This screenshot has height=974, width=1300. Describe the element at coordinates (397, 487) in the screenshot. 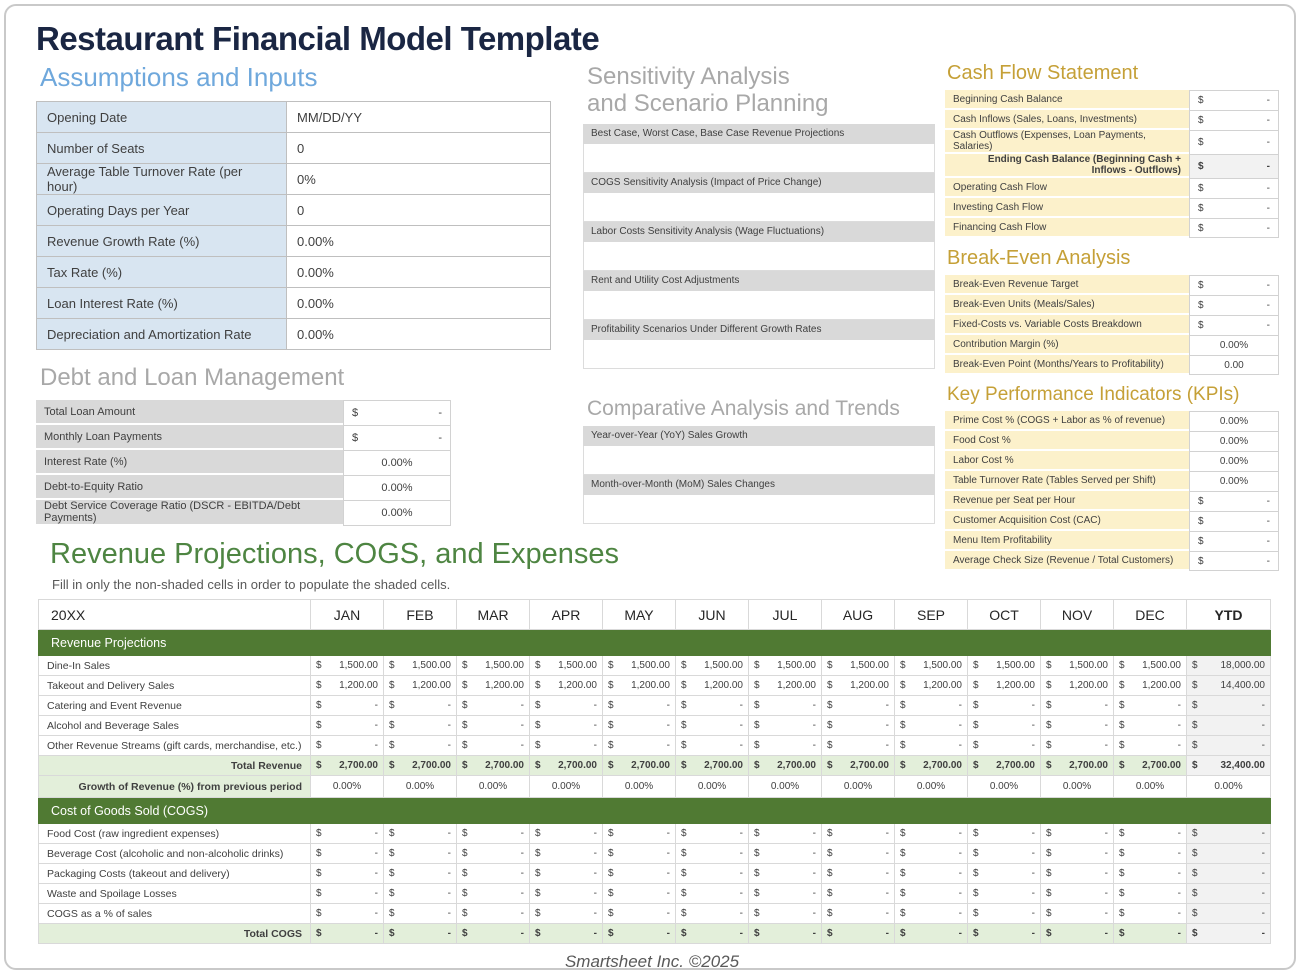

I see `debt-value-cell: 0.00%` at that location.